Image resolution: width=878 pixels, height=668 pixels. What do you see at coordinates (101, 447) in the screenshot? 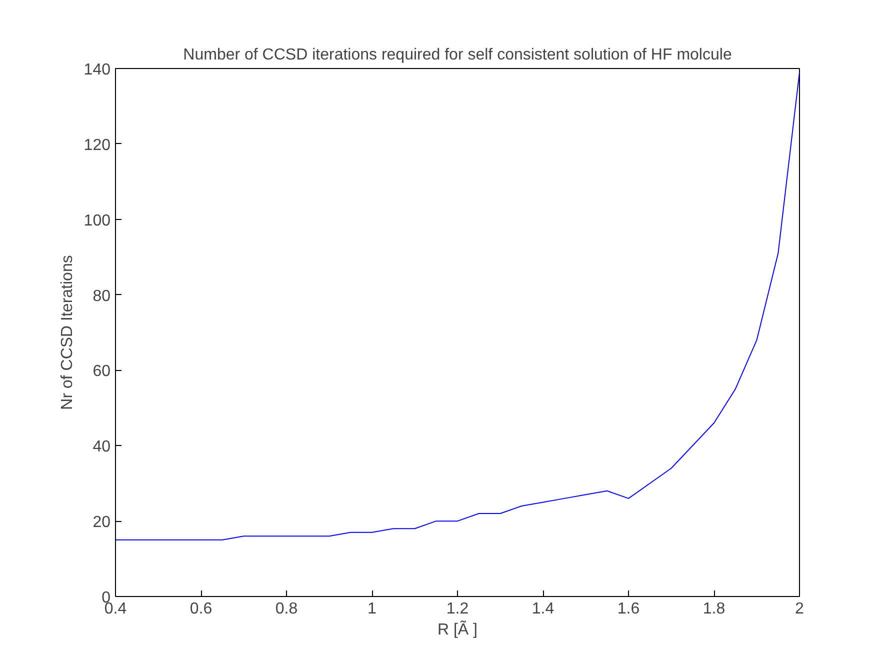
I see `y-tick-label: 40` at bounding box center [101, 447].